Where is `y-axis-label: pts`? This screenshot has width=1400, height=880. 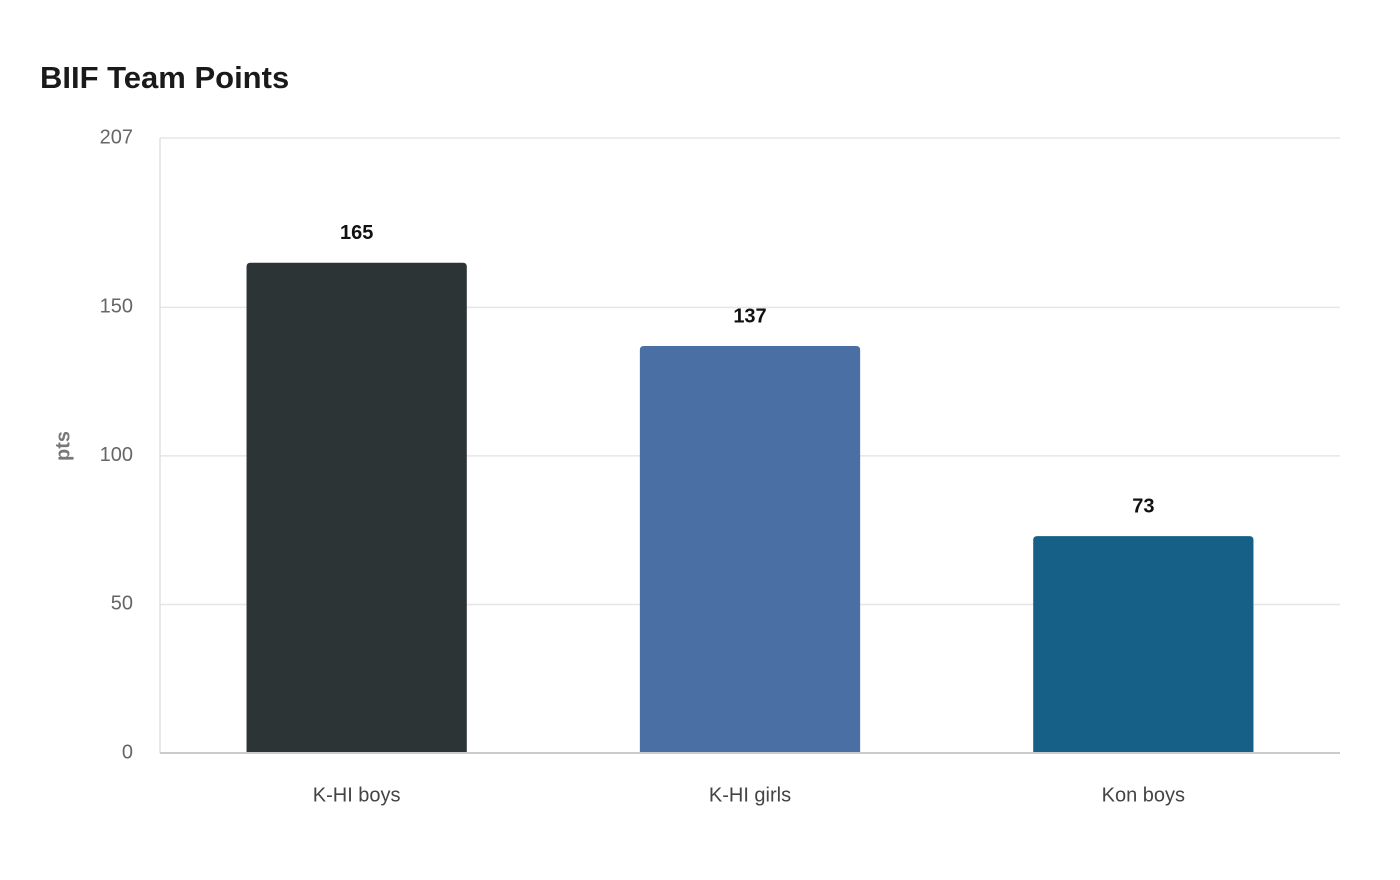 y-axis-label: pts is located at coordinates (63, 446).